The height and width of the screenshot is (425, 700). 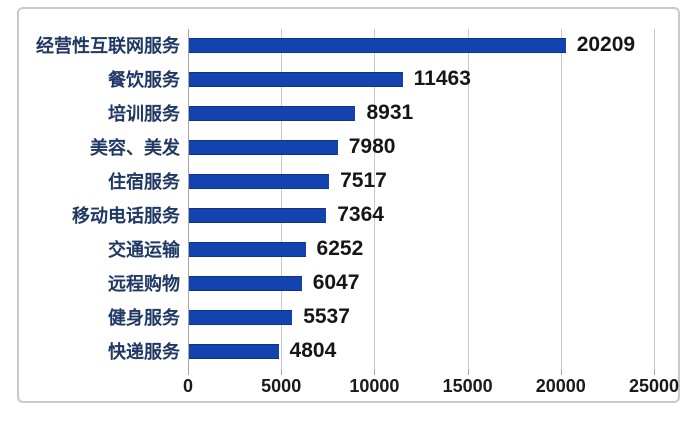 What do you see at coordinates (560, 386) in the screenshot?
I see `x-axis-tick-label: 20000` at bounding box center [560, 386].